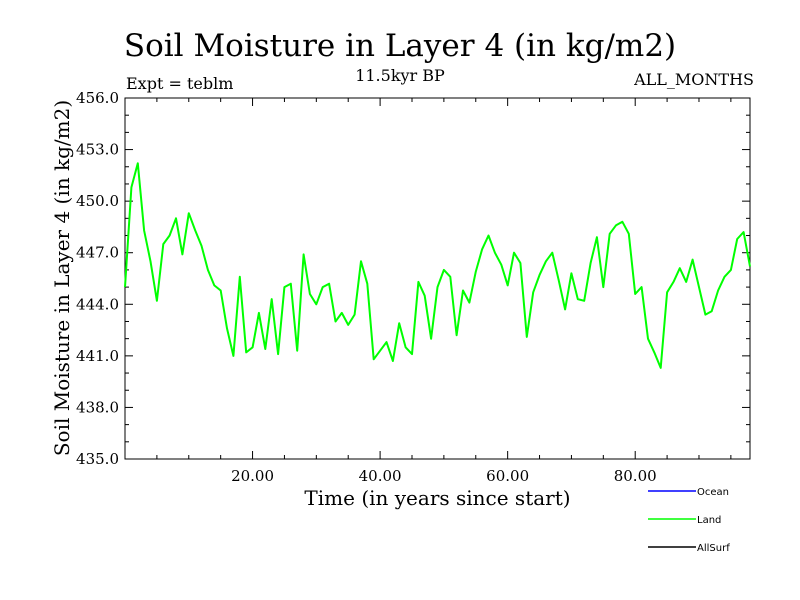 The height and width of the screenshot is (600, 800). What do you see at coordinates (437, 498) in the screenshot?
I see `x-axis-label: Time (in years since start)` at bounding box center [437, 498].